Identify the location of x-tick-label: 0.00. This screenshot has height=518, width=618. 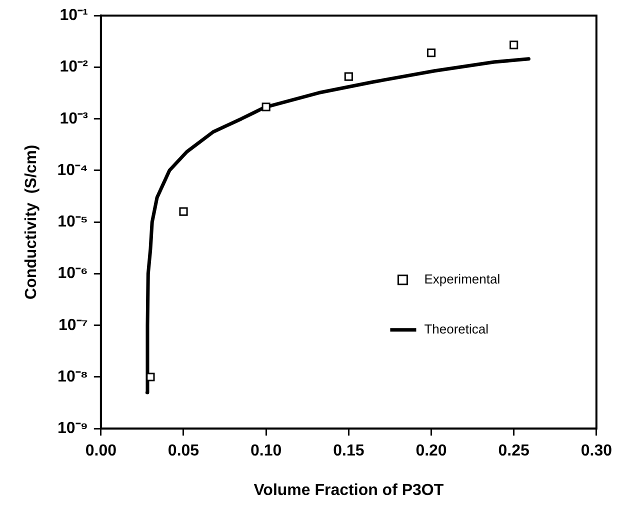
(101, 451).